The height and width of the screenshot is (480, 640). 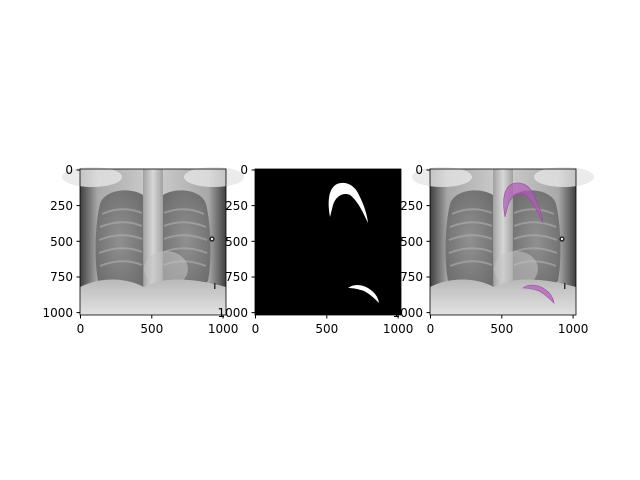 What do you see at coordinates (348, 202) in the screenshot?
I see `mask-region-upper` at bounding box center [348, 202].